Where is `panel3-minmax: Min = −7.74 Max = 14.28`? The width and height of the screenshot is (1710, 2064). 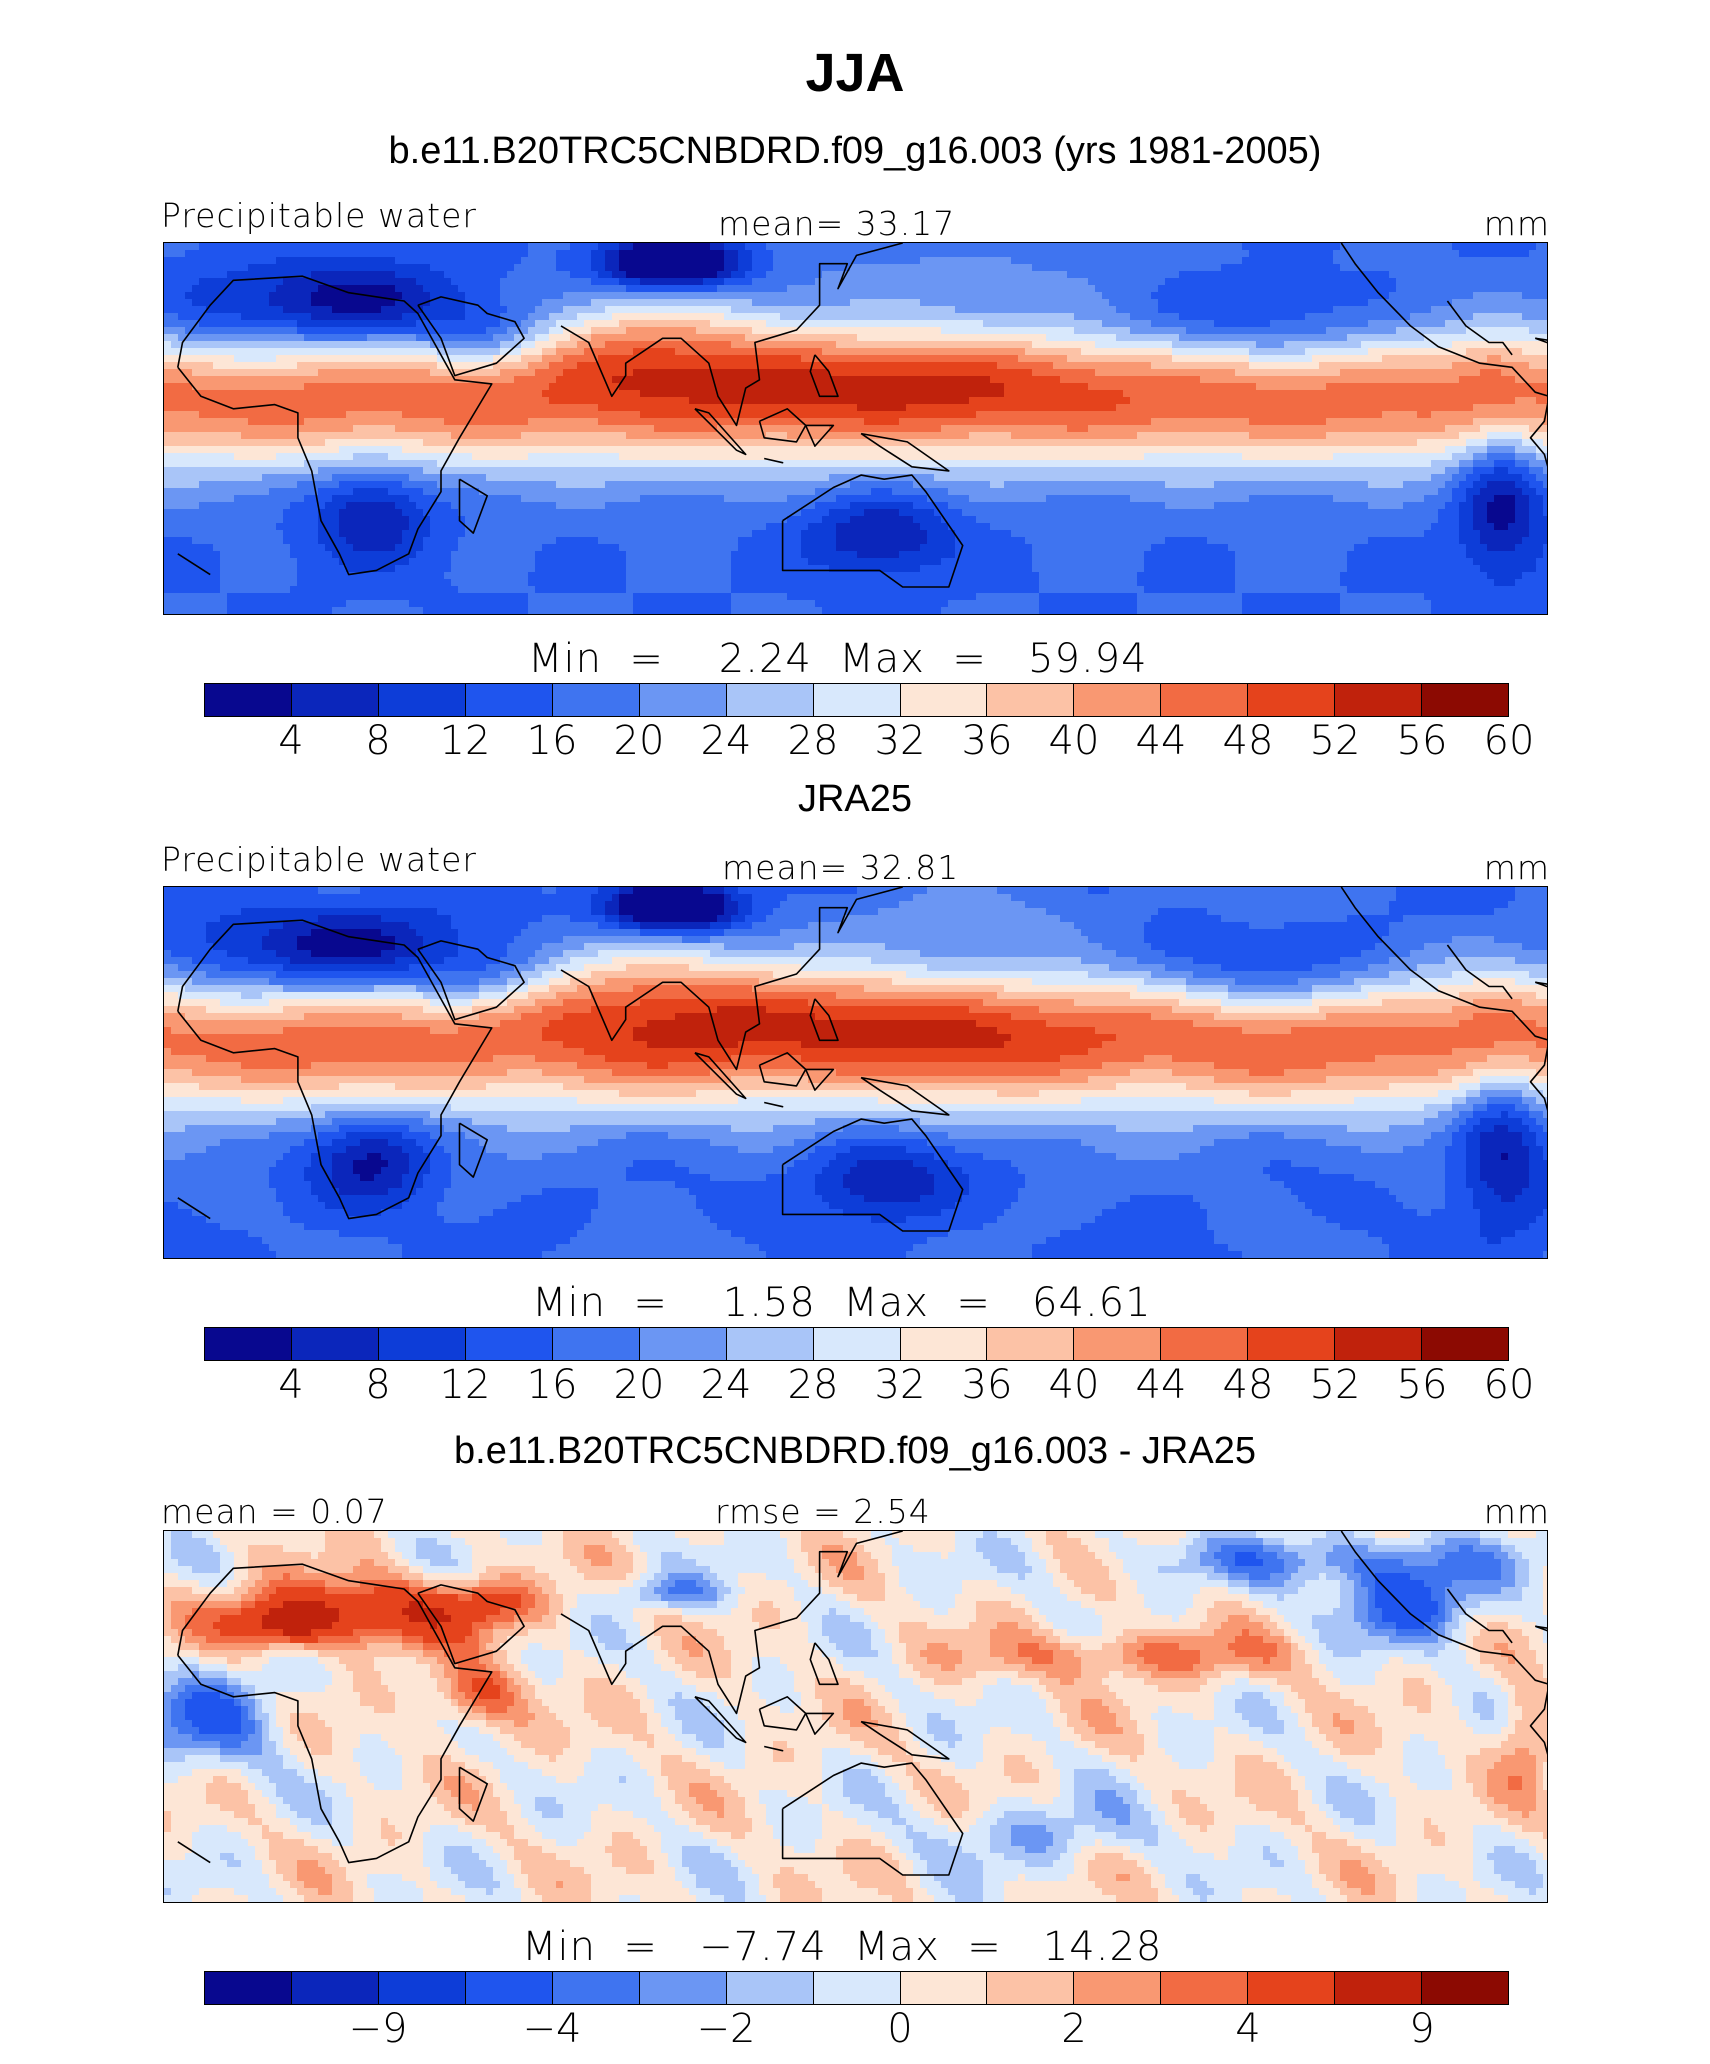 panel3-minmax: Min = −7.74 Max = 14.28 is located at coordinates (842, 1947).